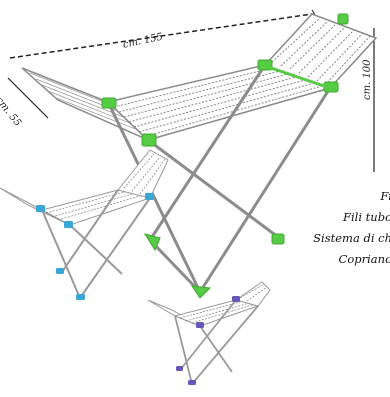 This screenshot has height=397, width=390. Describe the element at coordinates (364, 259) in the screenshot. I see `feature-item: Copriano` at that location.